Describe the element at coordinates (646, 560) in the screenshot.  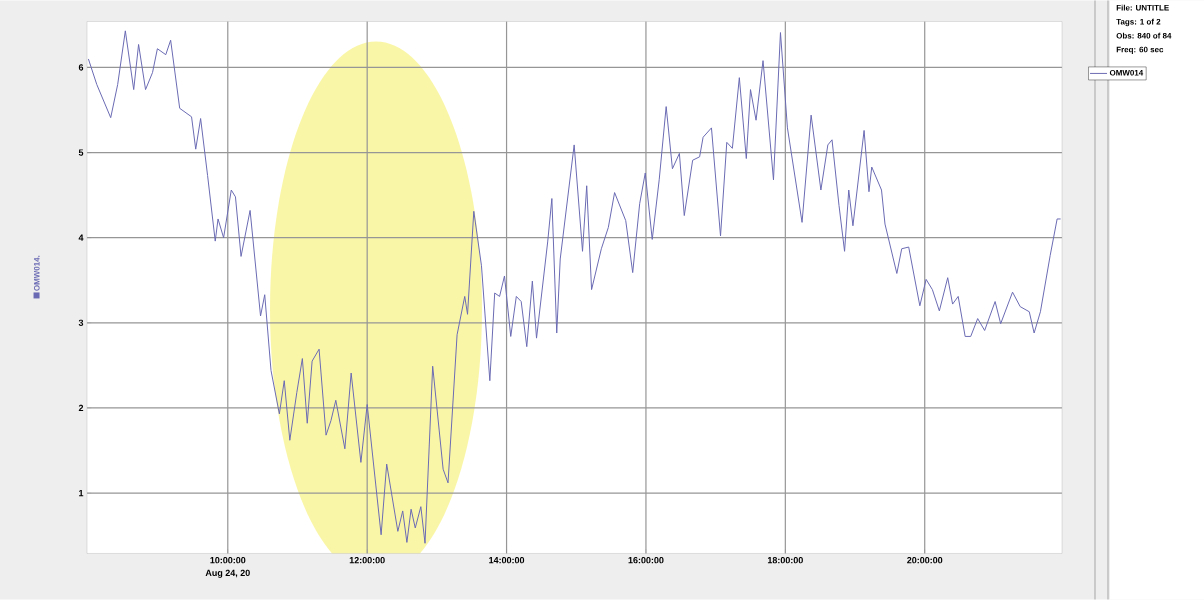
I see `x-tick-label: 16:00:00` at that location.